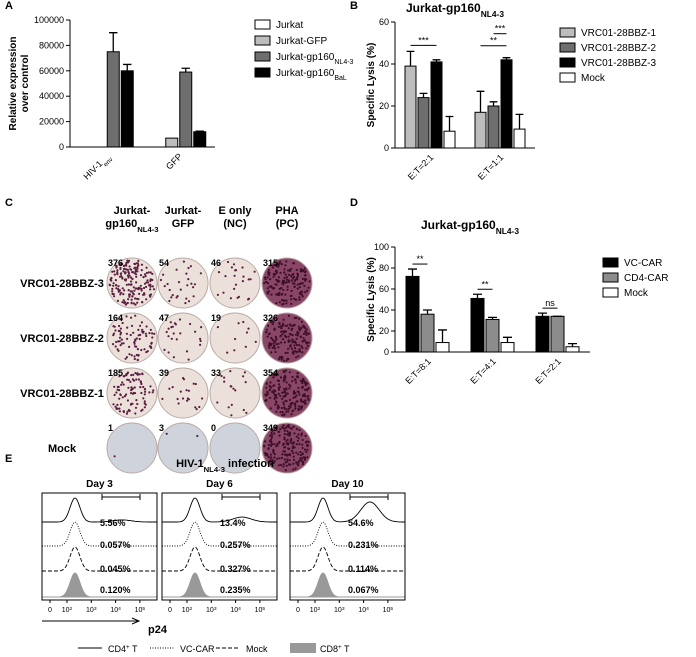  What do you see at coordinates (343, 62) in the screenshot?
I see `text-part: NL4-3` at bounding box center [343, 62].